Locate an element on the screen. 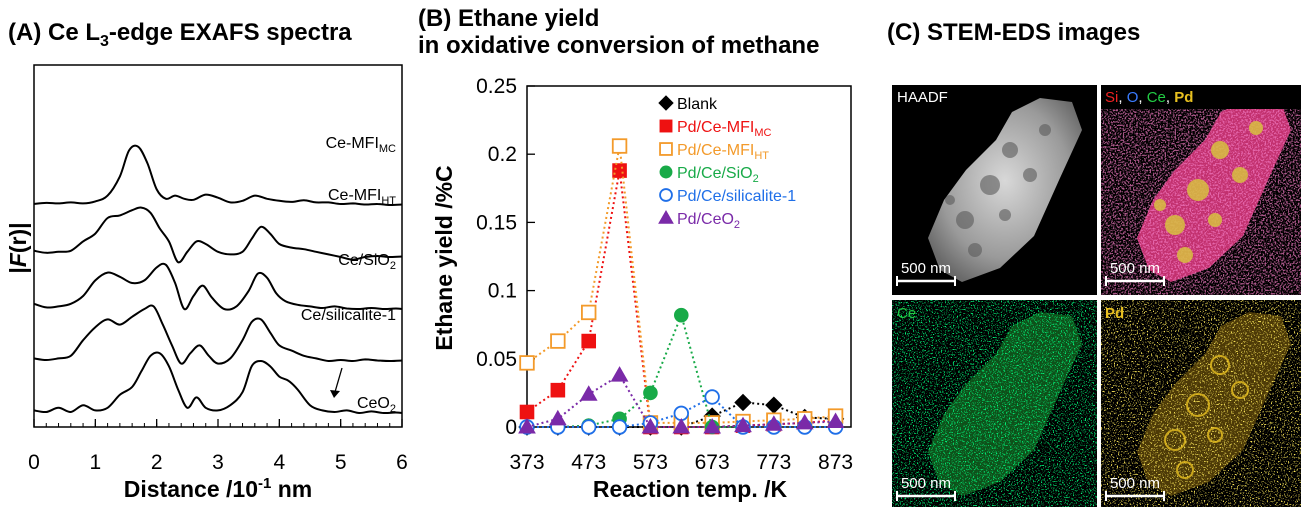 This screenshot has height=507, width=1301. overlay-tag: Si, O, Ce, Pd is located at coordinates (1149, 97).